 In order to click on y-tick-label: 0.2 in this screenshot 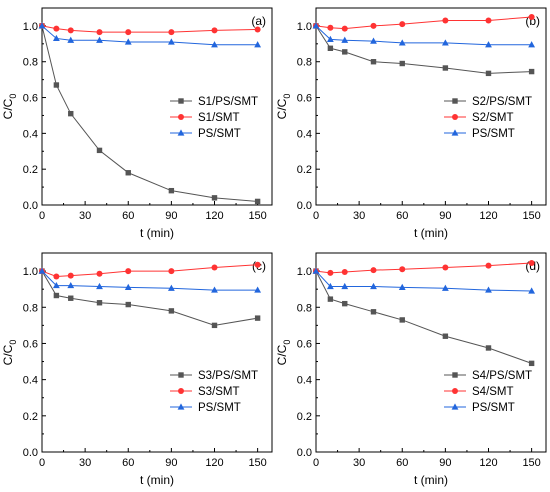, I will do `click(304, 417)`.